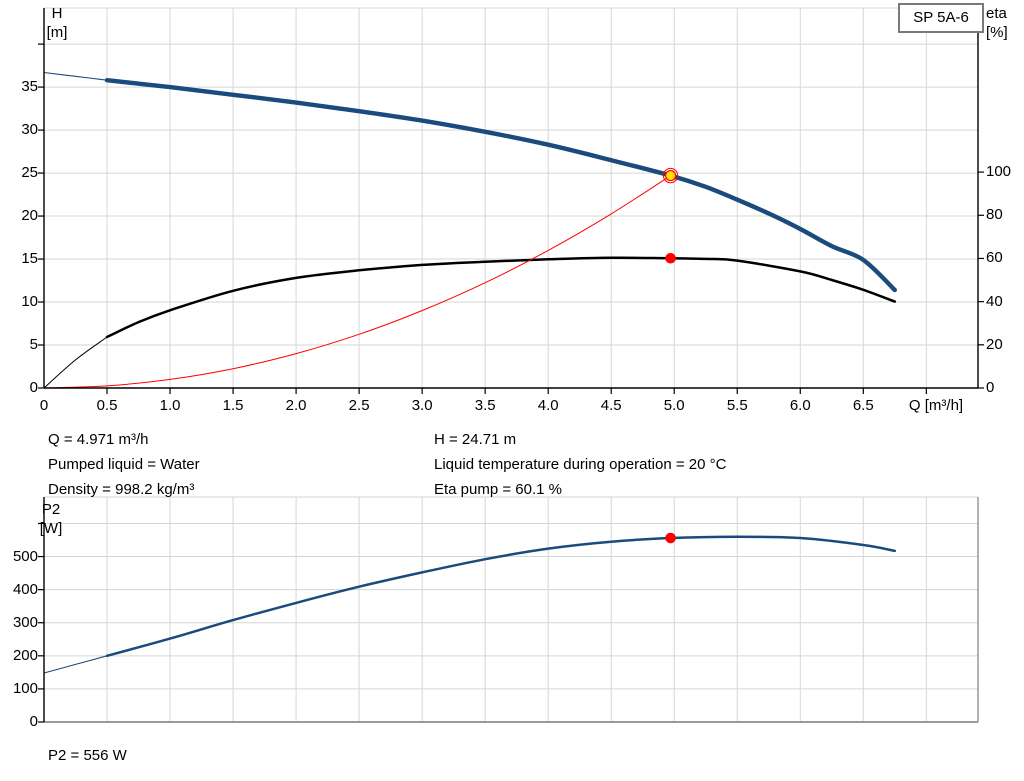 Image resolution: width=1024 pixels, height=781 pixels. Describe the element at coordinates (990, 387) in the screenshot. I see `eta-tick-label: 0` at that location.